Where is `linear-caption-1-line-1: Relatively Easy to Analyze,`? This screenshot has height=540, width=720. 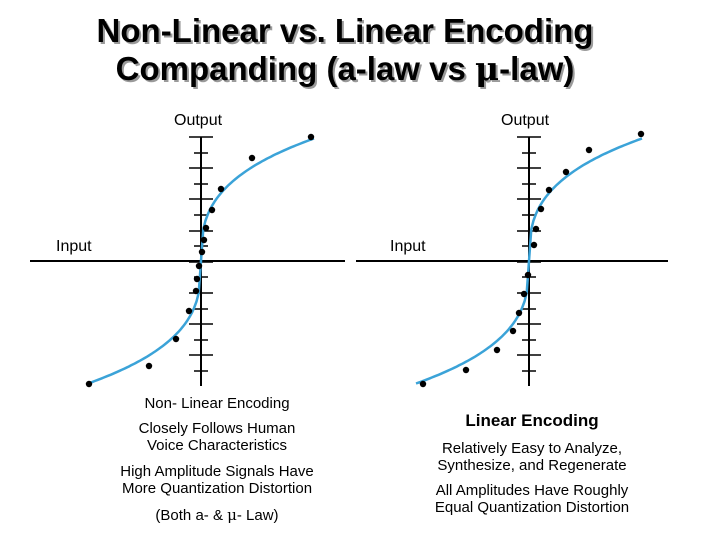
linear-caption-1-line-1: Relatively Easy to Analyze, is located at coordinates (532, 448).